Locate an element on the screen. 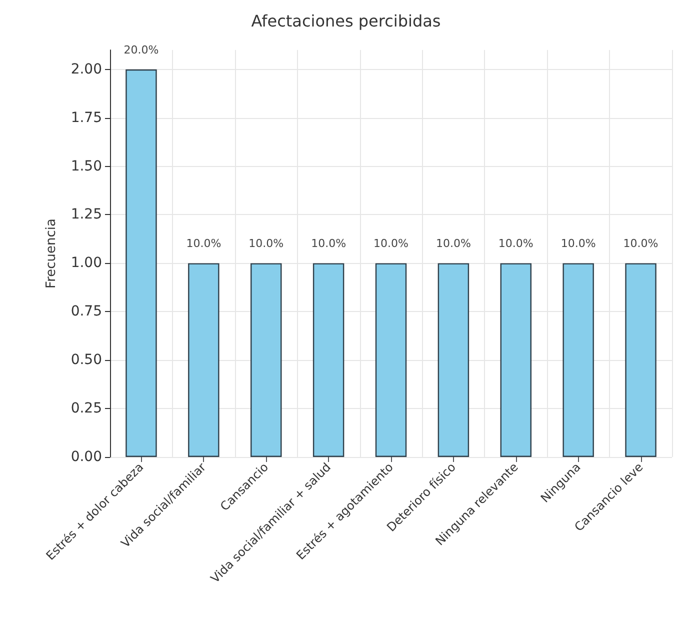 This screenshot has width=692, height=632. y-tick-label: 1.25 is located at coordinates (86, 214).